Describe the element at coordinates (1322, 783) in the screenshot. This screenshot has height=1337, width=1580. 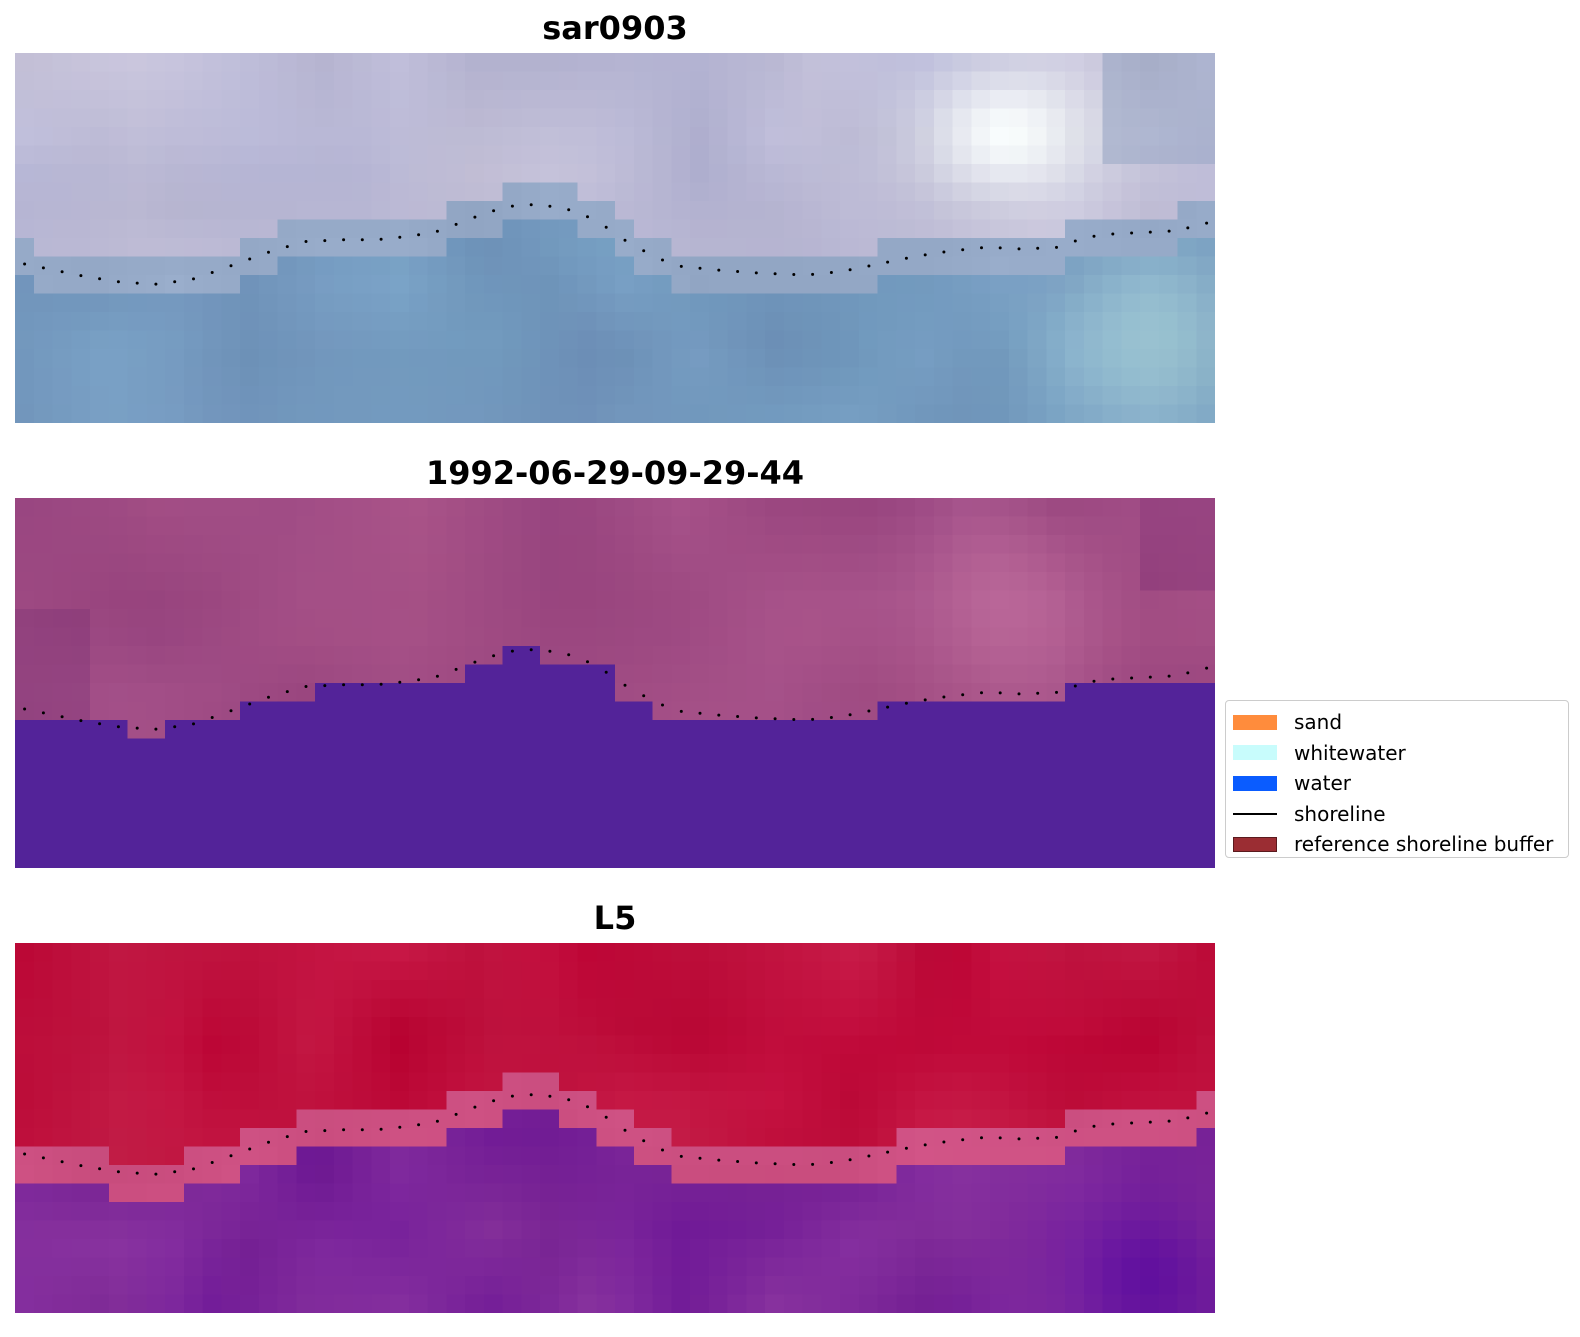
I see `legend-label-water: water` at that location.